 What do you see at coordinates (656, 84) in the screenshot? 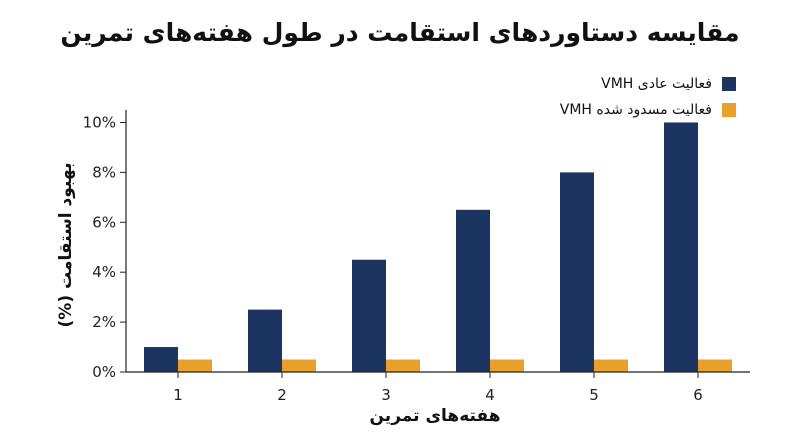
I see `legend-label-normal: فعالیت عادی VMH` at bounding box center [656, 84].